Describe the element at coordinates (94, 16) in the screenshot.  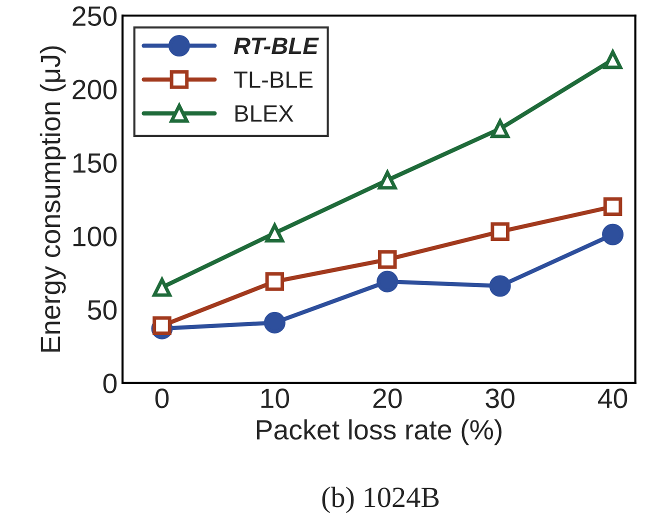
I see `y-tick-label: 250` at that location.